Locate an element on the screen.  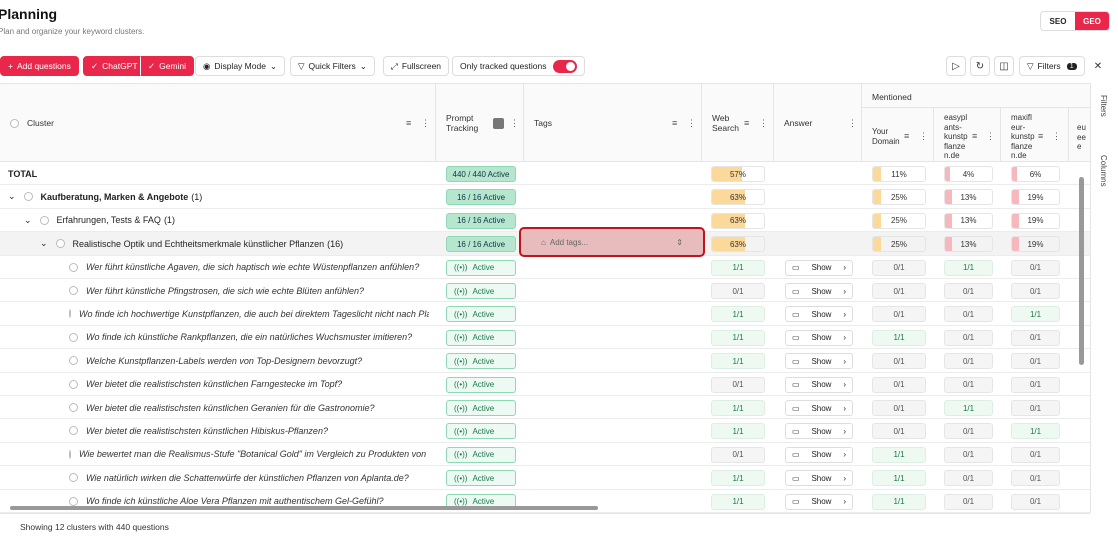
mode-seo-button: SEO is located at coordinates (1058, 21).